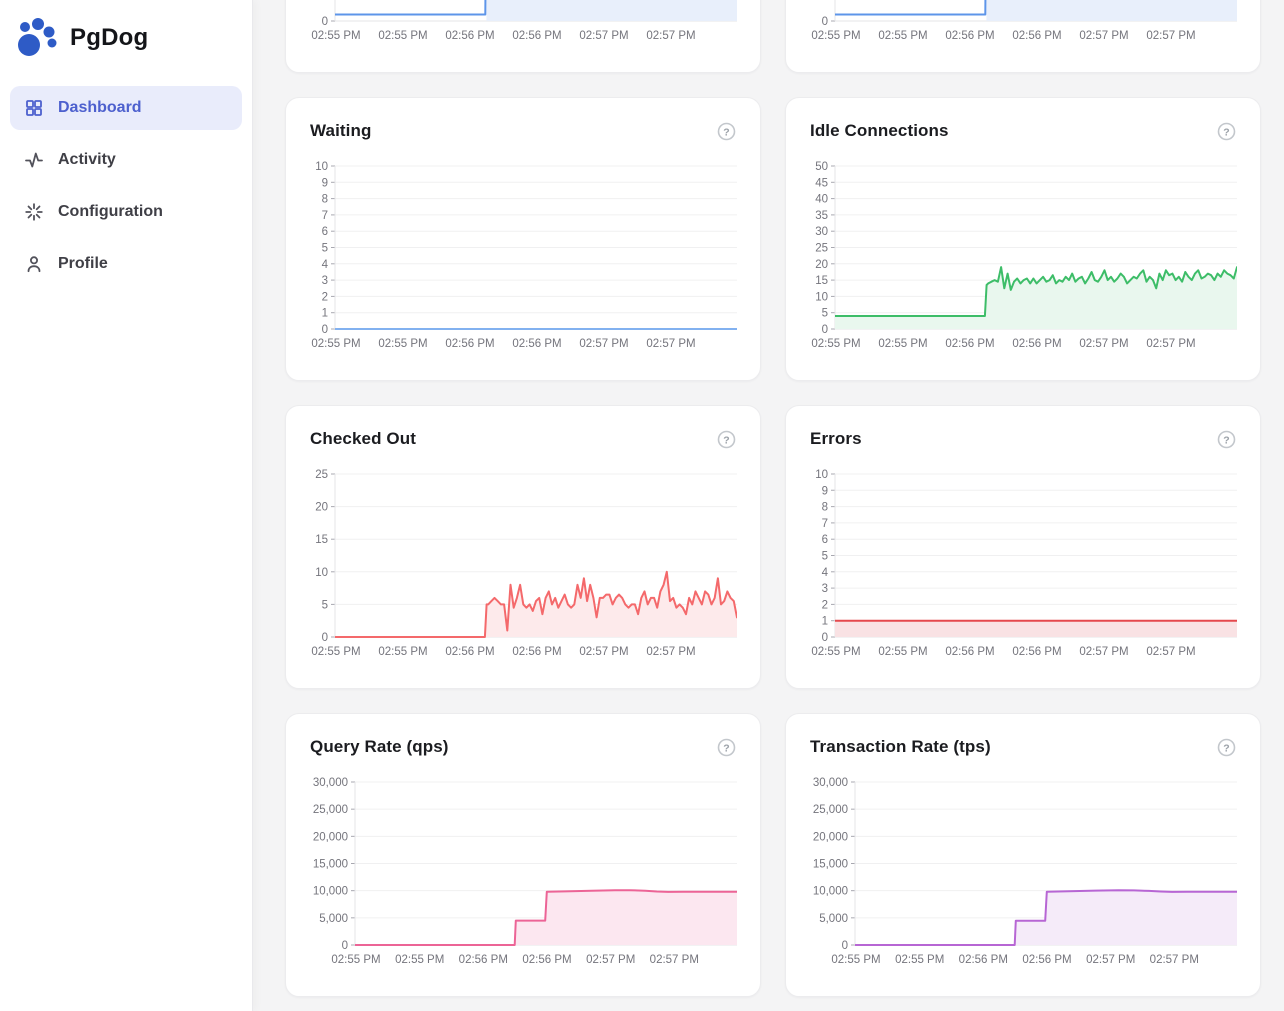 The height and width of the screenshot is (1011, 1284). I want to click on chart-title: Query Rate (qps), so click(379, 746).